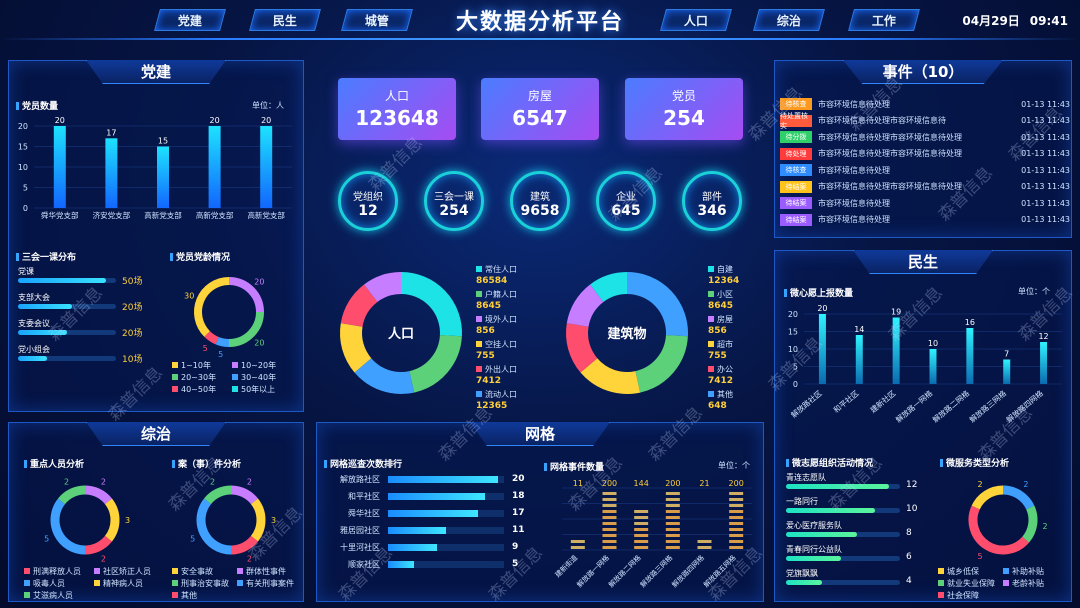 This screenshot has width=1080, height=608. What do you see at coordinates (712, 201) in the screenshot?
I see `circle-stat: 部件 346` at bounding box center [712, 201].